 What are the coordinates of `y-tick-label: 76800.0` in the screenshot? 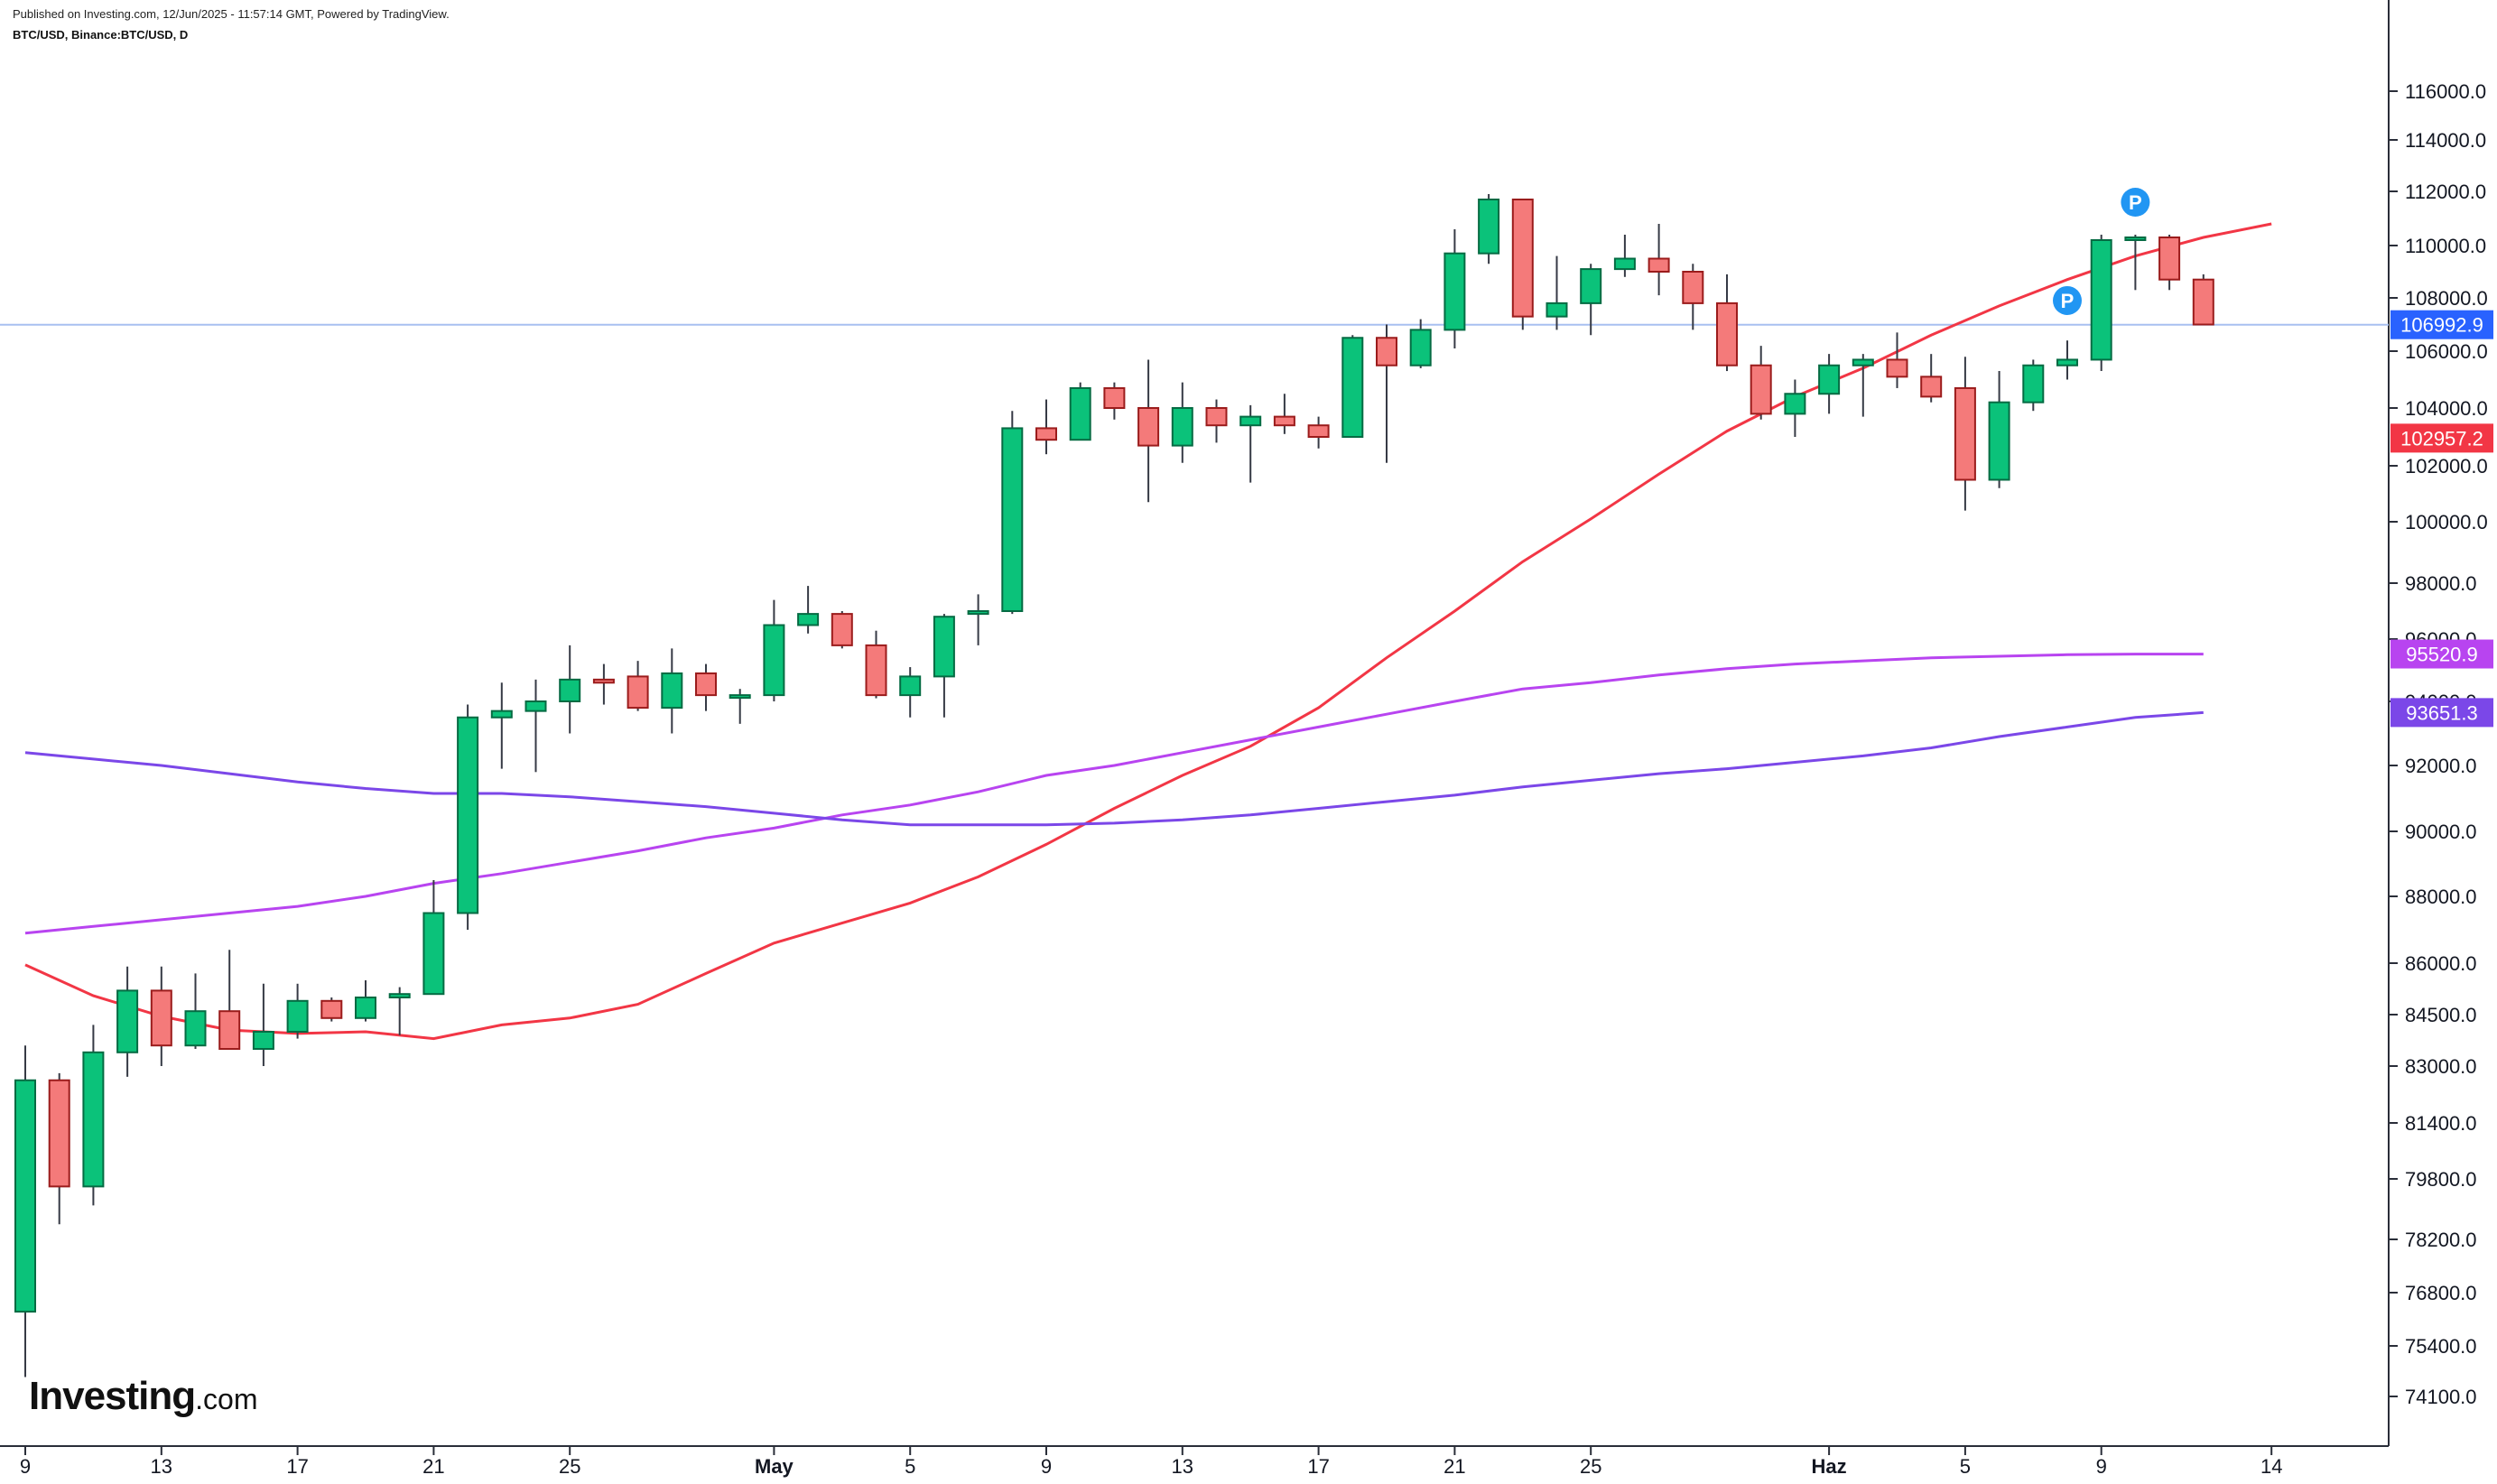 It's located at (2441, 1293).